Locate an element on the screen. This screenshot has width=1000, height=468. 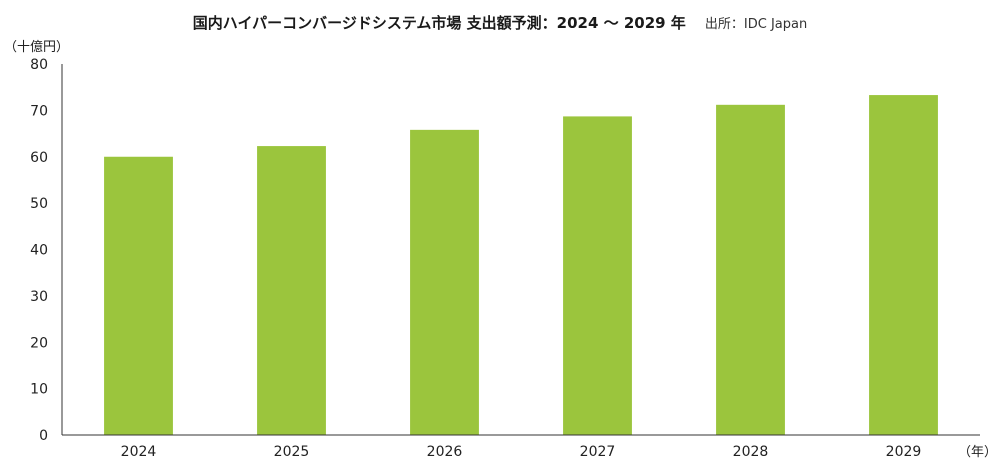
y-tick-label: 80 is located at coordinates (39, 65).